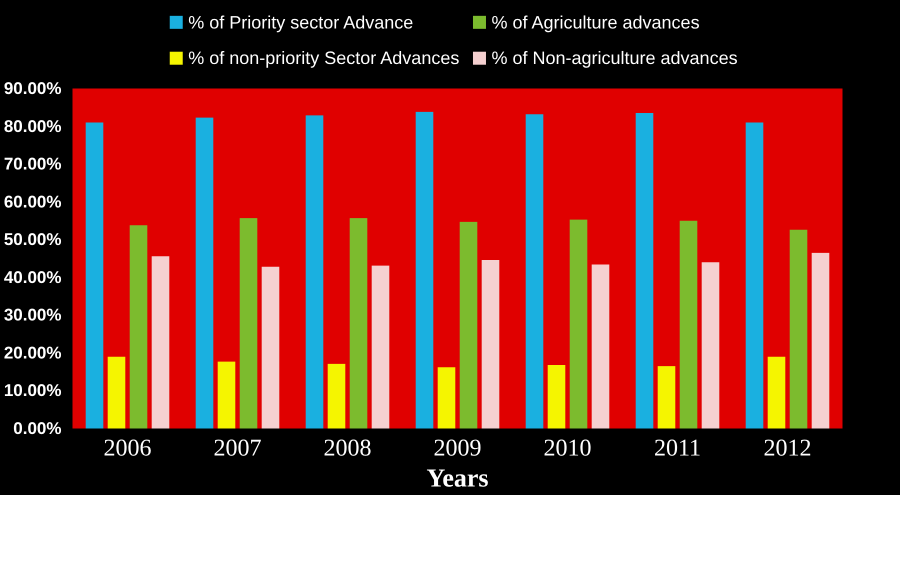 The width and height of the screenshot is (913, 566). Describe the element at coordinates (33, 390) in the screenshot. I see `y-tick-label: 10.00%` at that location.